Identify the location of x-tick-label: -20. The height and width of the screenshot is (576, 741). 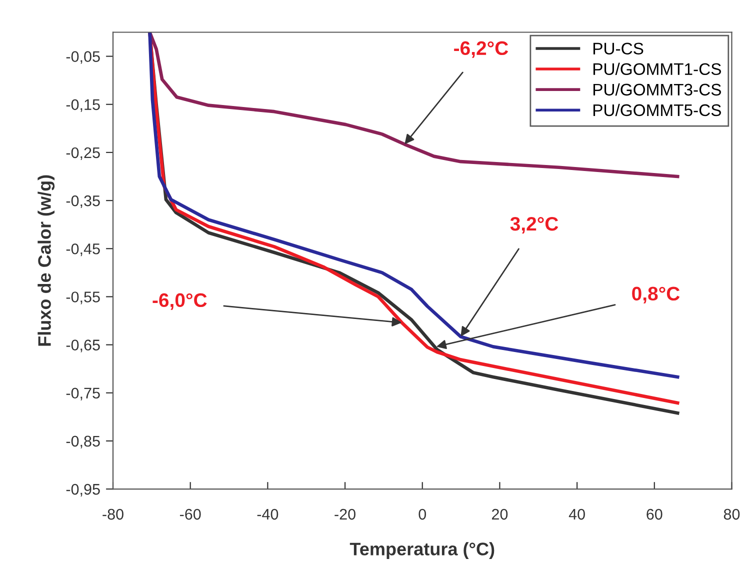
(345, 514).